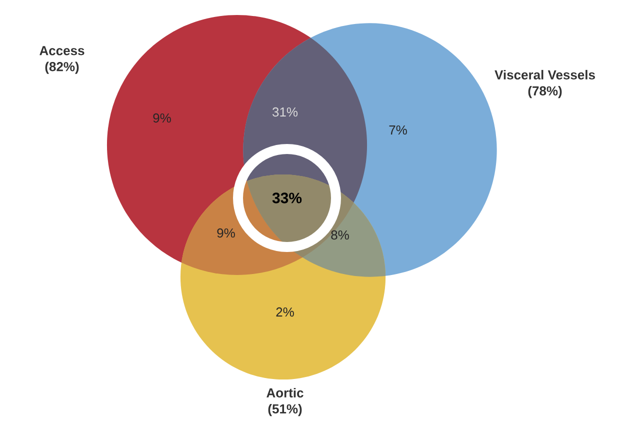 Image resolution: width=623 pixels, height=437 pixels. What do you see at coordinates (285, 393) in the screenshot?
I see `category-label: Aortic` at bounding box center [285, 393].